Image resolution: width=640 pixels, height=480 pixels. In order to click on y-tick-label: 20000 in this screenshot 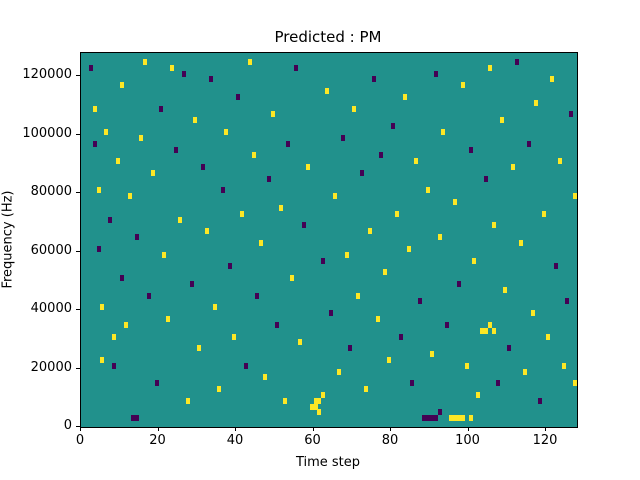, I will do `click(51, 367)`.